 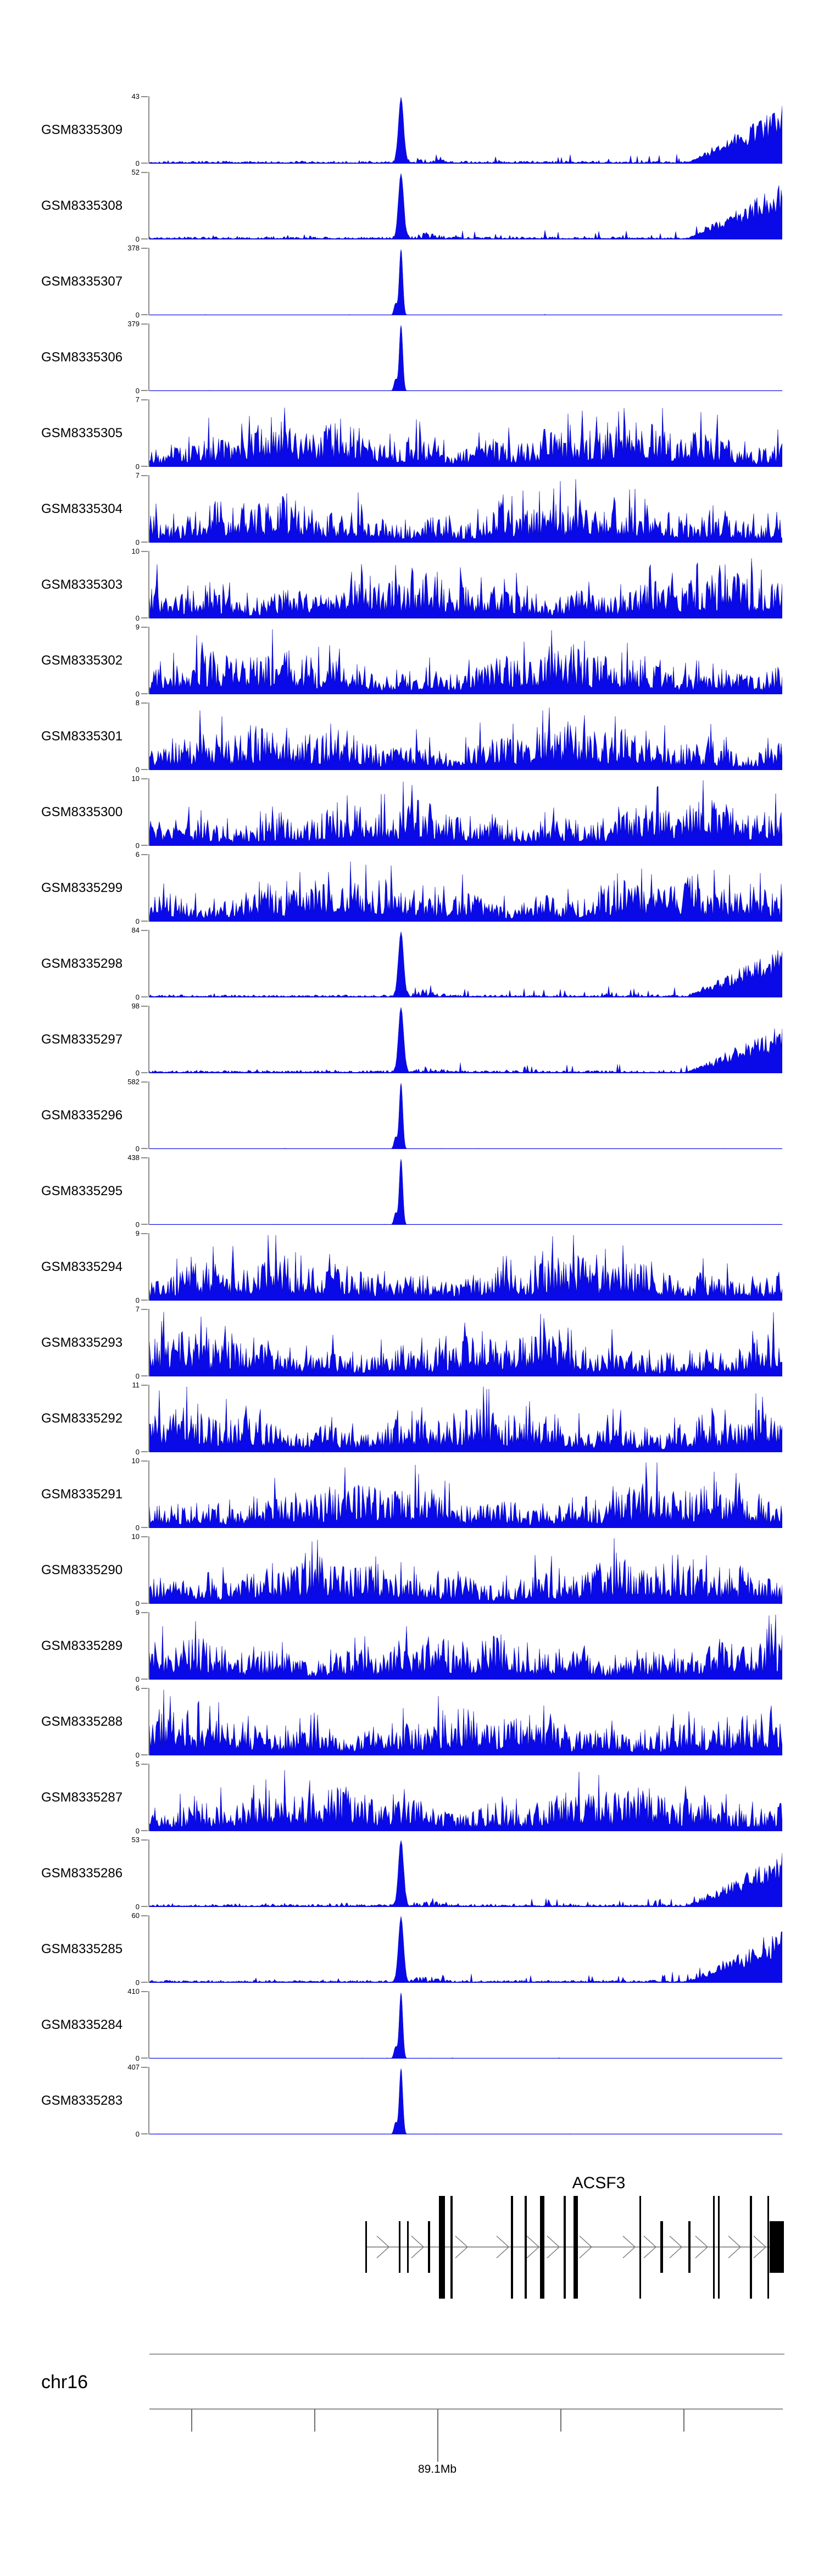 What do you see at coordinates (133, 1991) in the screenshot?
I see `track-ymax-label: 410` at bounding box center [133, 1991].